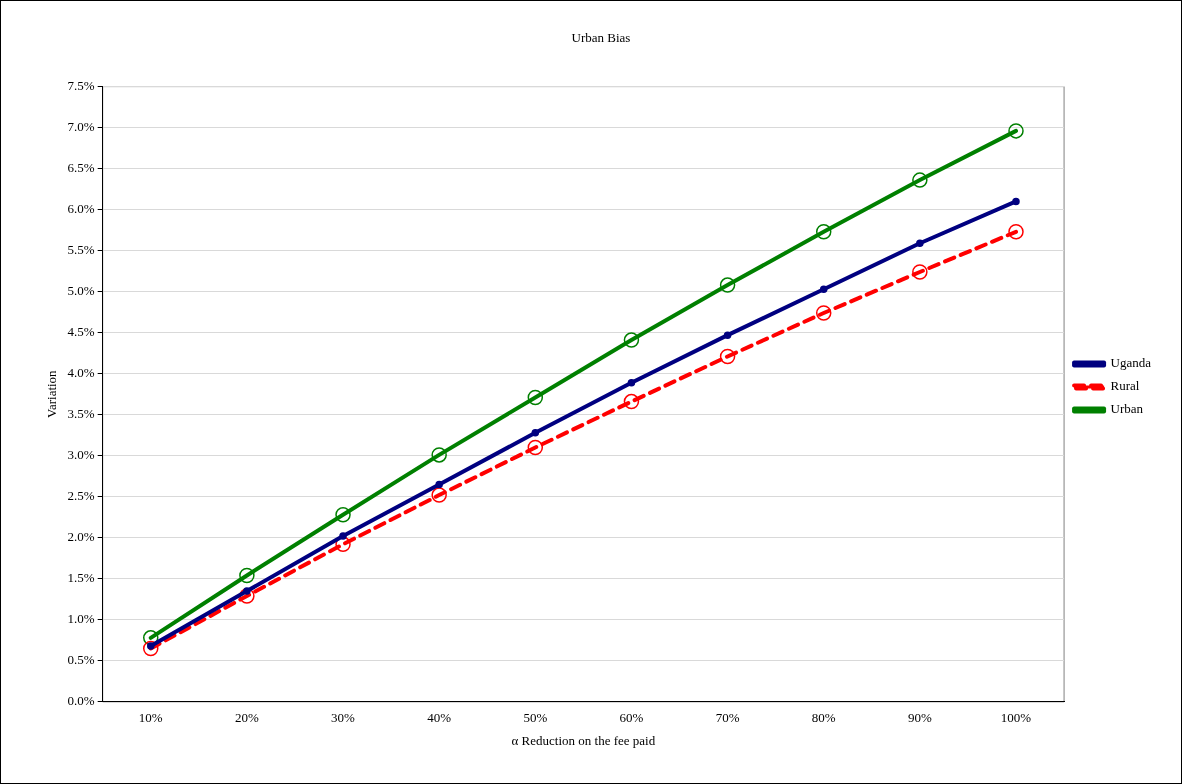 The image size is (1182, 784). Describe the element at coordinates (81, 578) in the screenshot. I see `y-tick-label: 1.5%` at that location.